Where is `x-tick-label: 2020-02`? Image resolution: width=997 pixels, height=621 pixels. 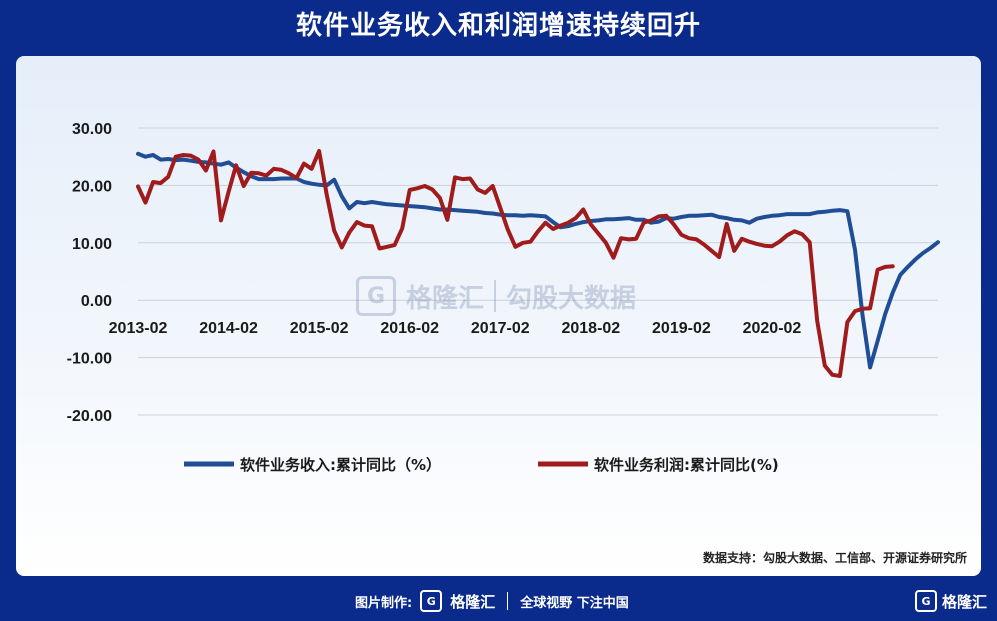 x-tick-label: 2020-02 is located at coordinates (772, 328).